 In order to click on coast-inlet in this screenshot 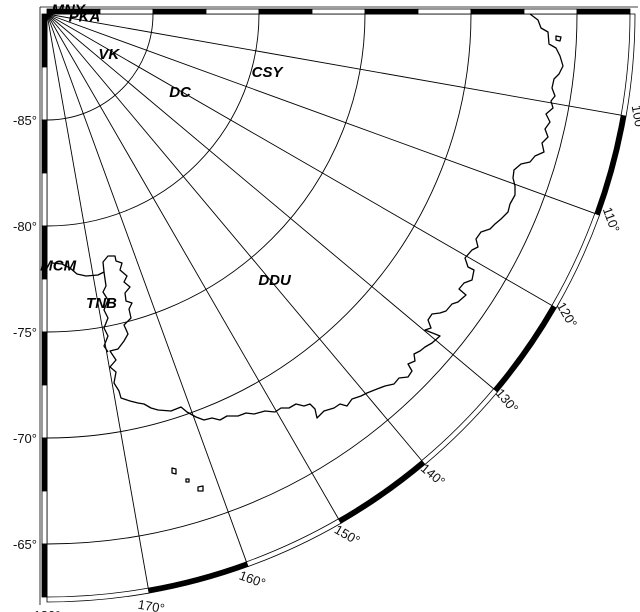, I will do `click(105, 312)`.